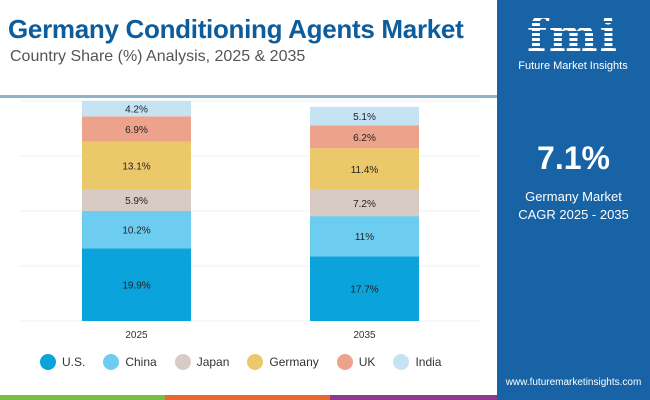 This screenshot has height=400, width=650. Describe the element at coordinates (240, 362) in the screenshot. I see `chart-legend: U.S. China Japan Germany UK India` at that location.